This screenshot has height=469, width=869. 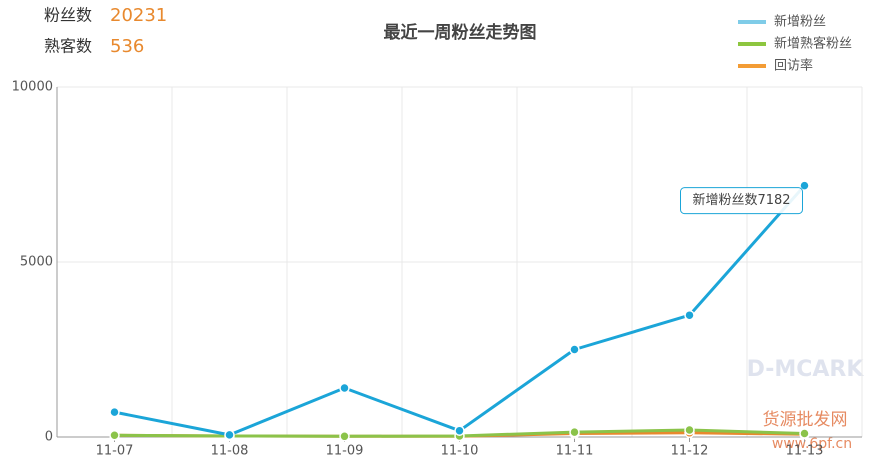 I want to click on watermark: D-MCARK, so click(x=806, y=369).